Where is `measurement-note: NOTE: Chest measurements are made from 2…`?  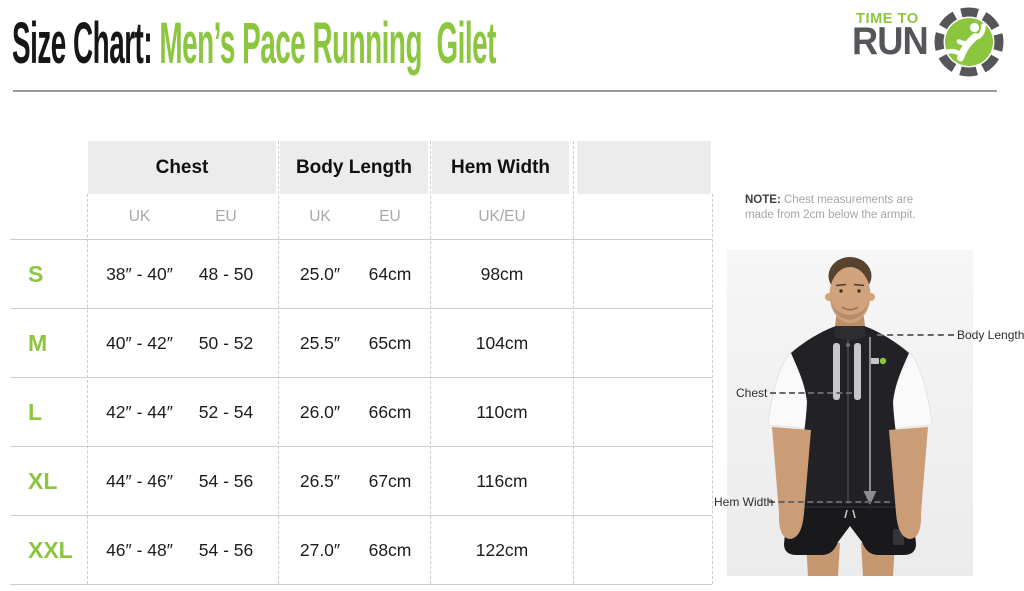 measurement-note: NOTE: Chest measurements are made from 2… is located at coordinates (830, 207).